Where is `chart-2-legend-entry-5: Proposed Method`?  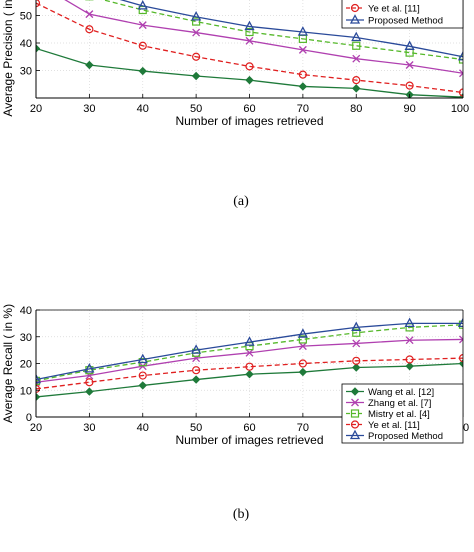 chart-2-legend-entry-5: Proposed Method is located at coordinates (394, 435).